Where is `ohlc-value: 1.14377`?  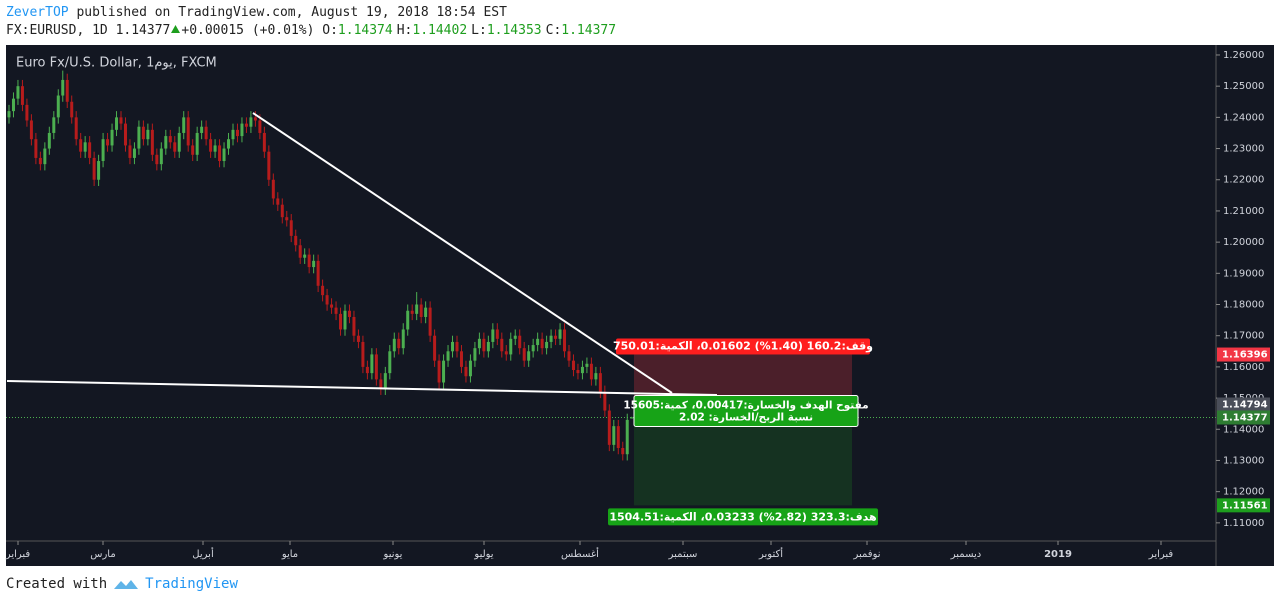
ohlc-value: 1.14377 is located at coordinates (589, 30).